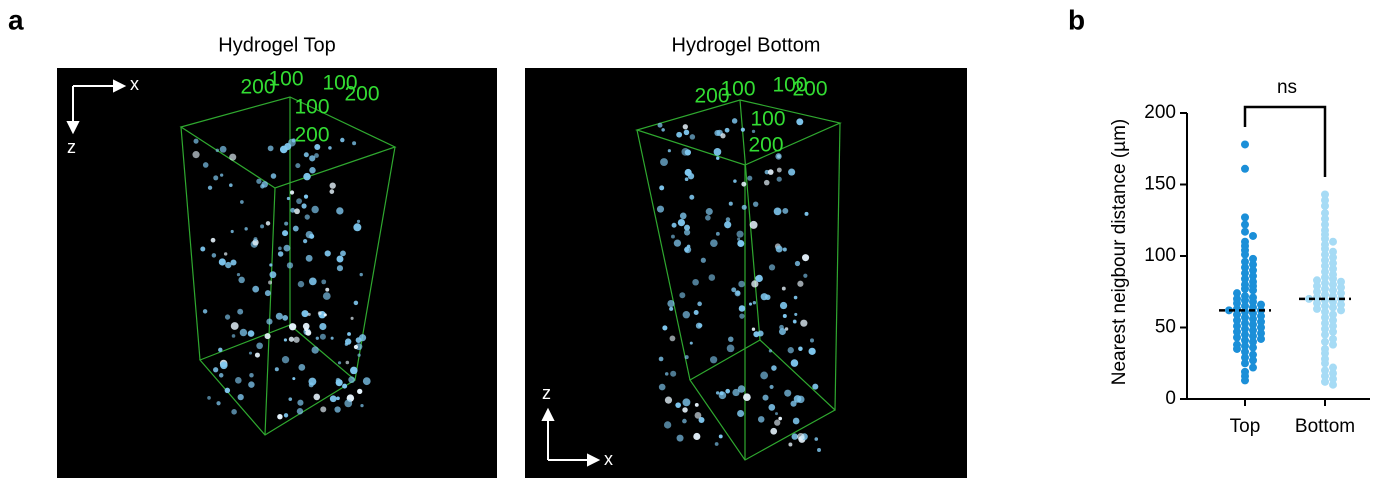  I want to click on axis-label: x, so click(608, 459).